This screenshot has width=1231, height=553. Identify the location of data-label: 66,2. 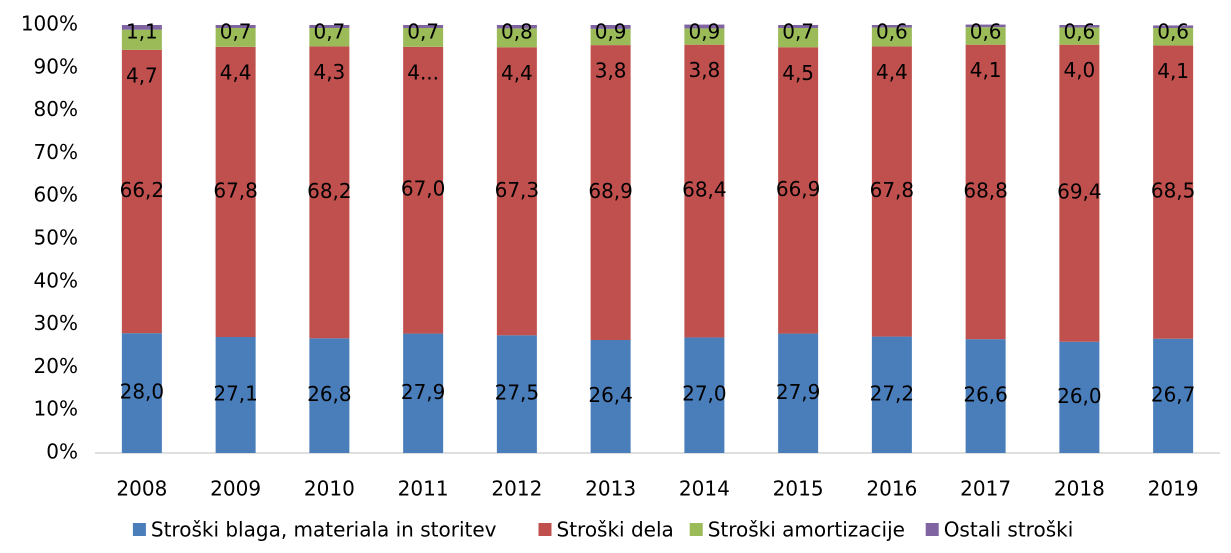
(142, 190).